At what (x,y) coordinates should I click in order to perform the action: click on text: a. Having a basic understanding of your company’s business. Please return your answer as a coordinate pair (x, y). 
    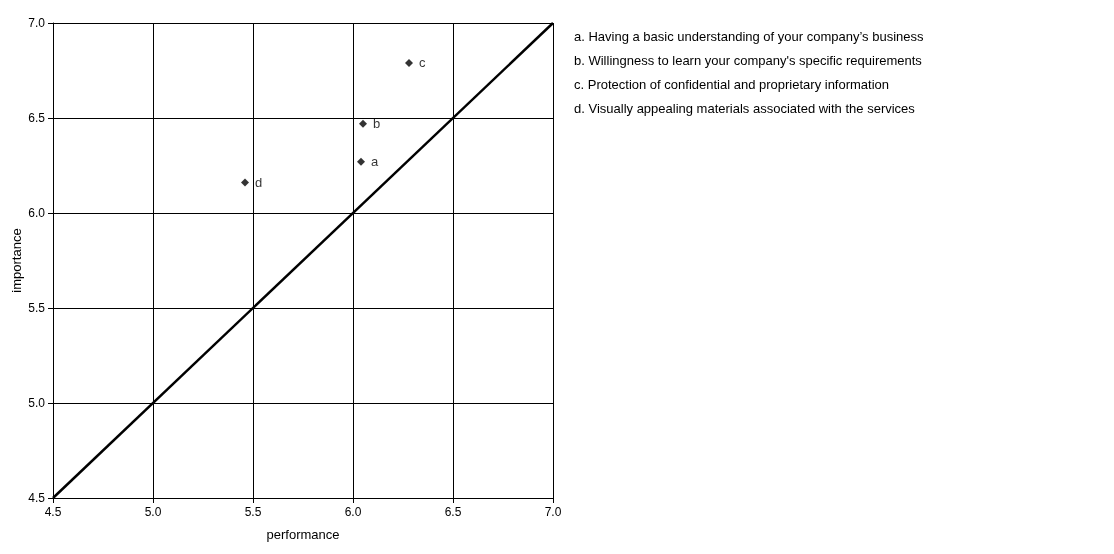
    Looking at the image, I should click on (749, 36).